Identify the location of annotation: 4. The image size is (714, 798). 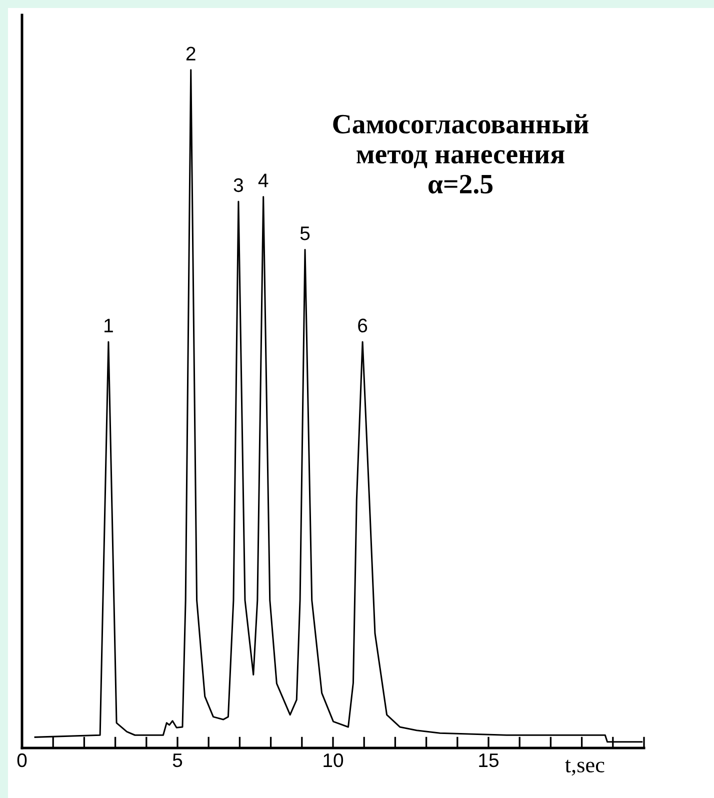
(263, 181).